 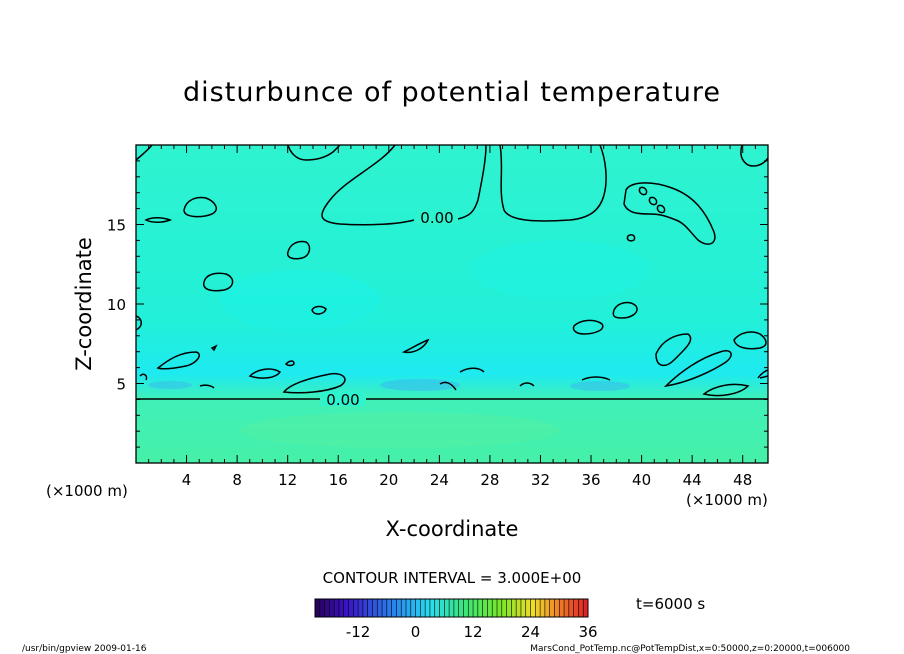 What do you see at coordinates (84, 649) in the screenshot?
I see `footer-left: /usr/bin/gpview 2009-01-16` at bounding box center [84, 649].